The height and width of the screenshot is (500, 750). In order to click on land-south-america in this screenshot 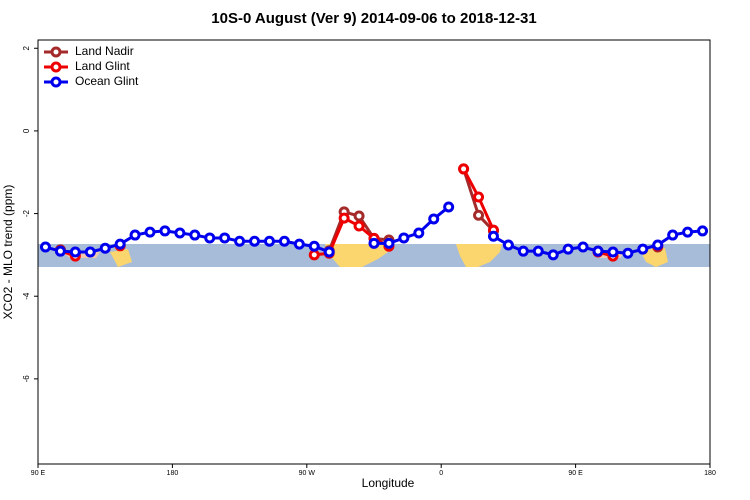, I will do `click(357, 255)`.